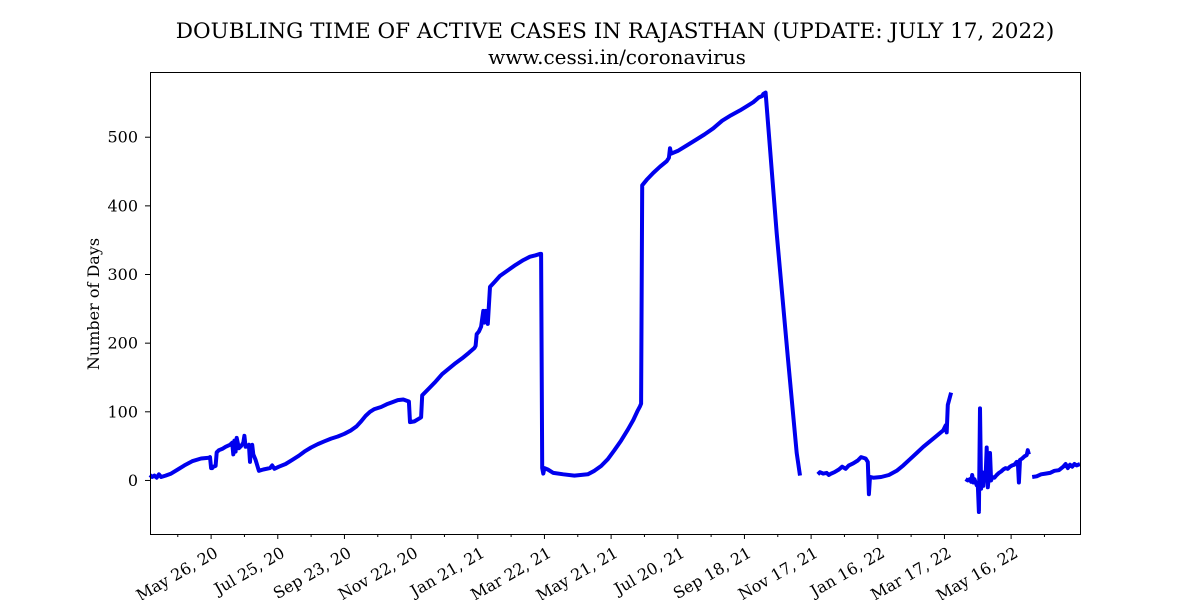  I want to click on y-axis: 0 100 200 300 400 500, so click(128, 309).